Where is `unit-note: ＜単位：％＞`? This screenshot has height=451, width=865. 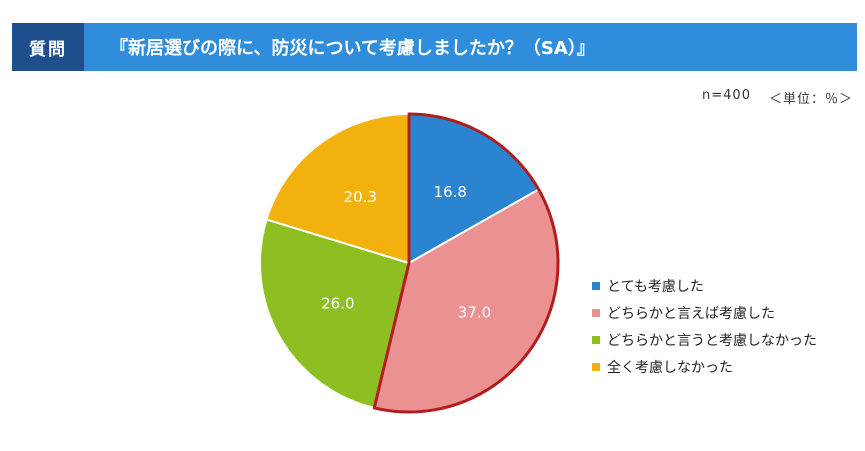 unit-note: ＜単位：％＞ is located at coordinates (810, 99).